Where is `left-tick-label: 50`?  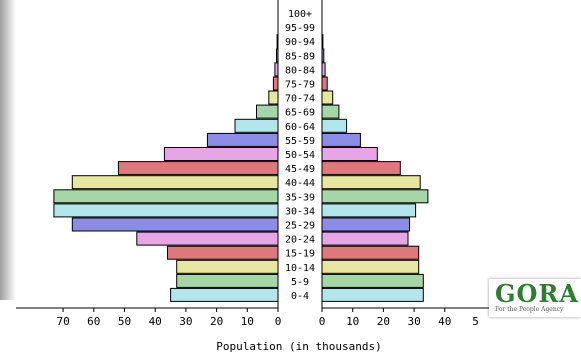 left-tick-label: 50 is located at coordinates (124, 321).